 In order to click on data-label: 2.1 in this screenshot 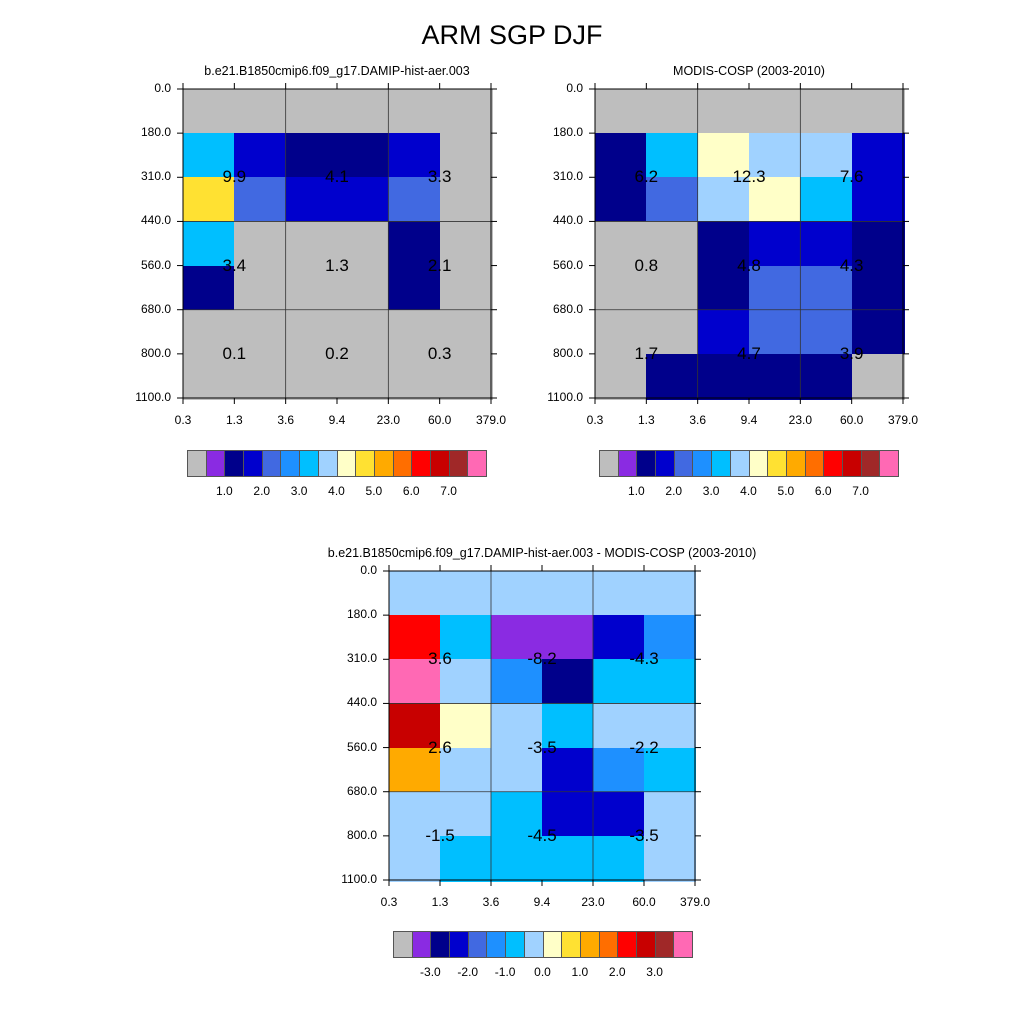, I will do `click(439, 265)`.